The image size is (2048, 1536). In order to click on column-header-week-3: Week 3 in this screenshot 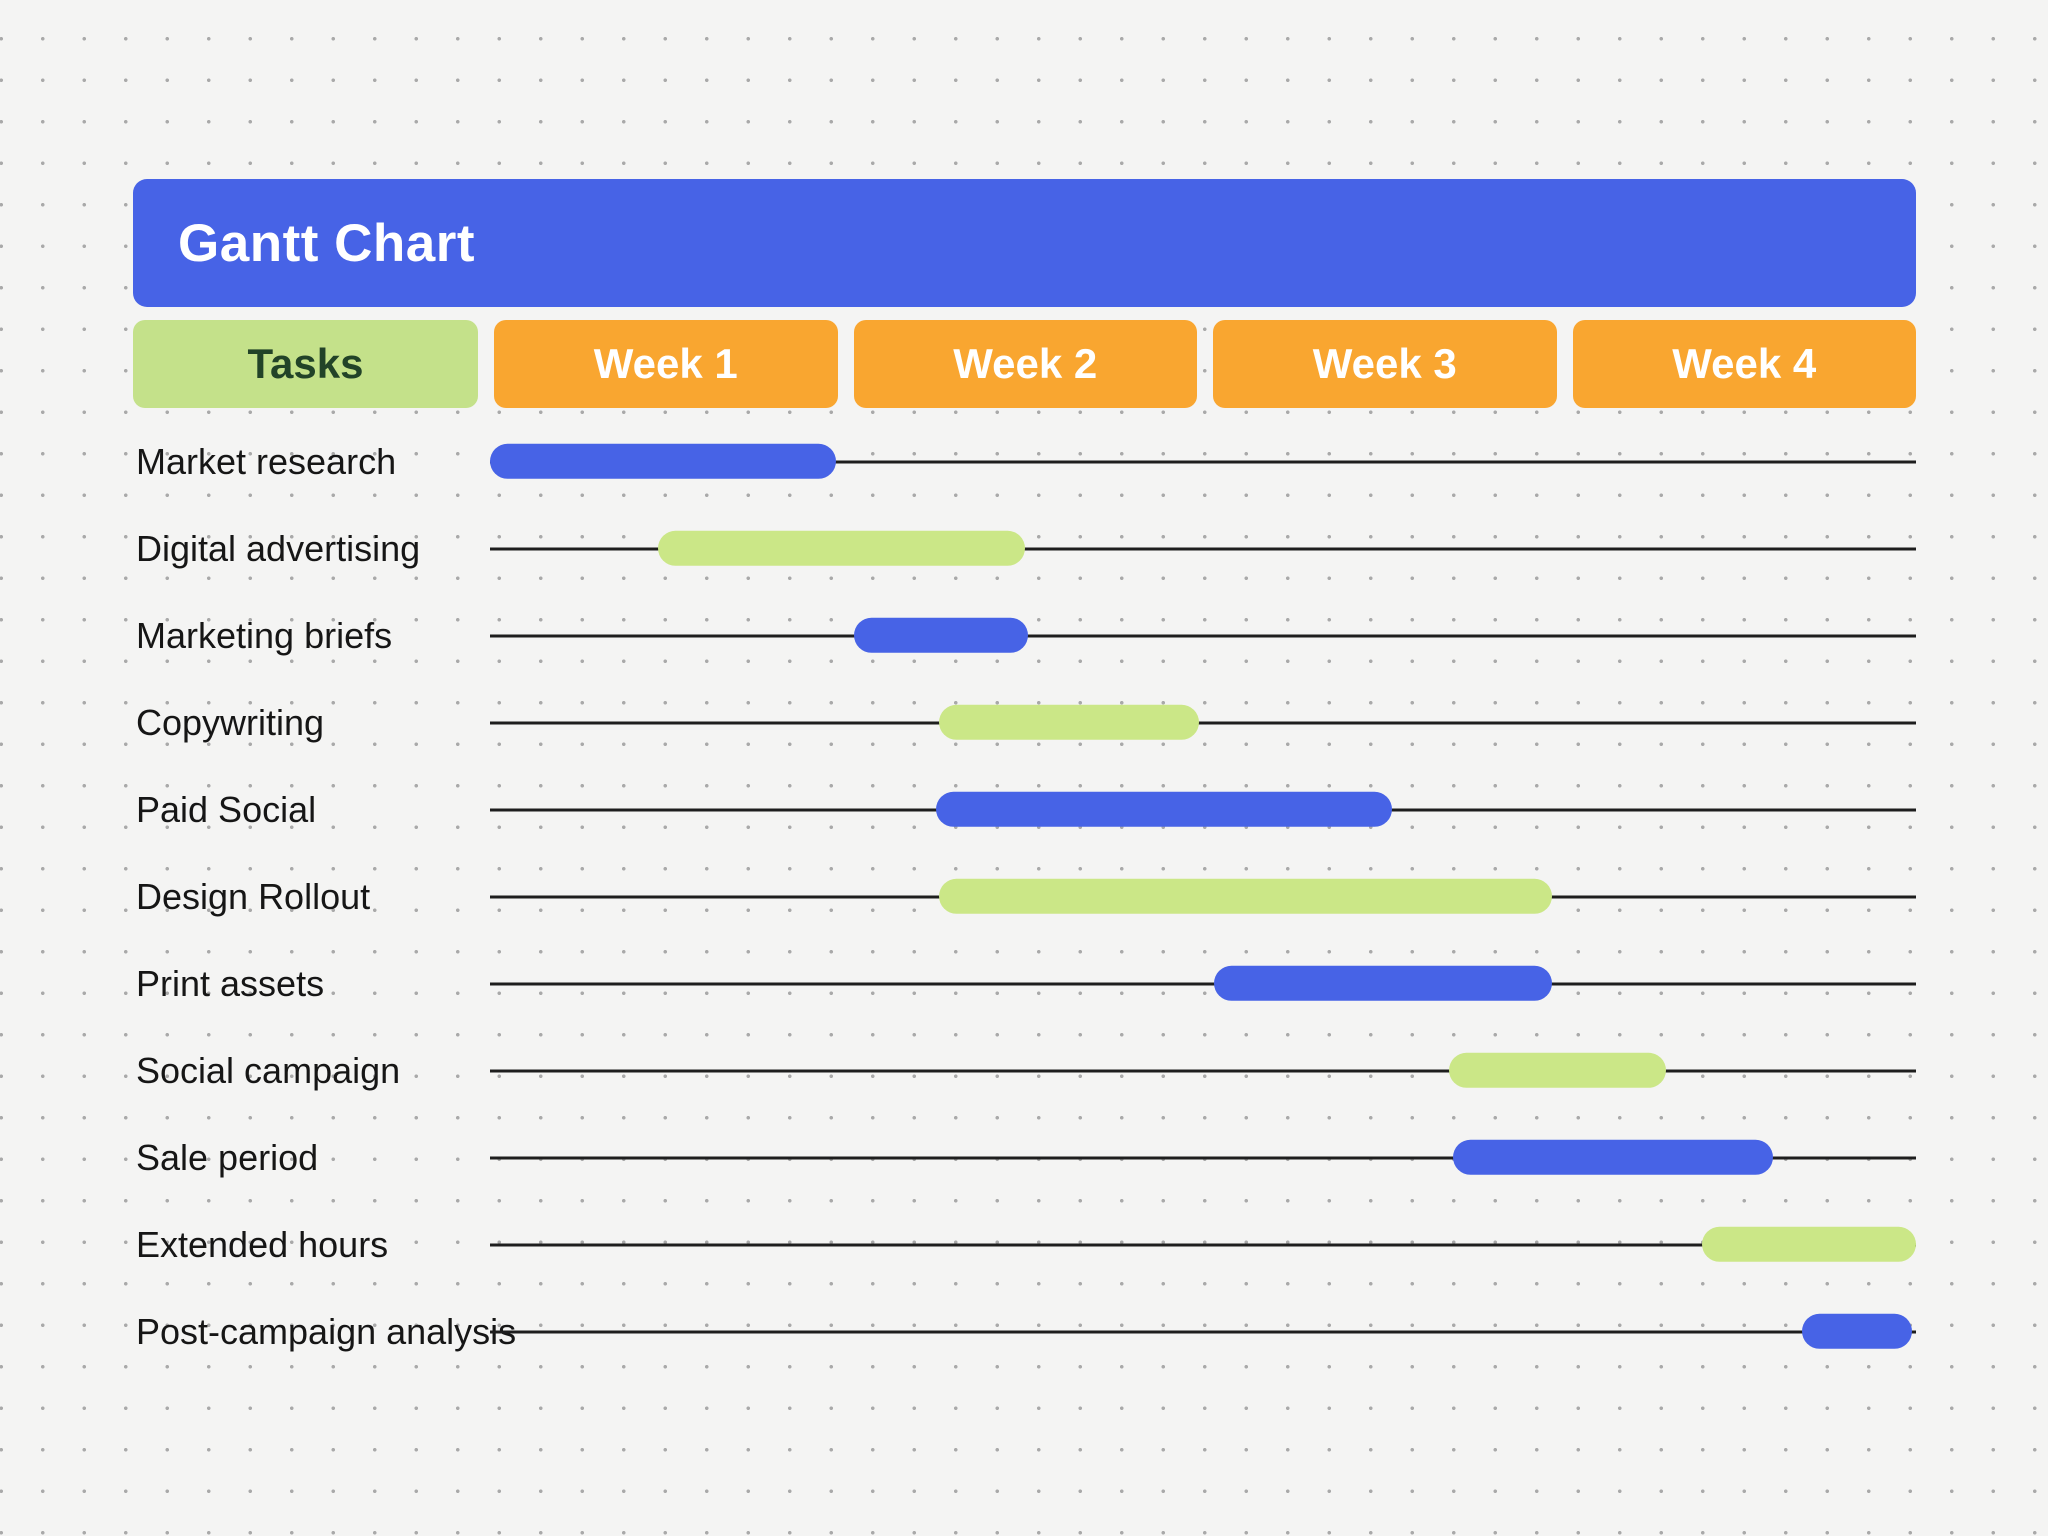, I will do `click(1385, 364)`.